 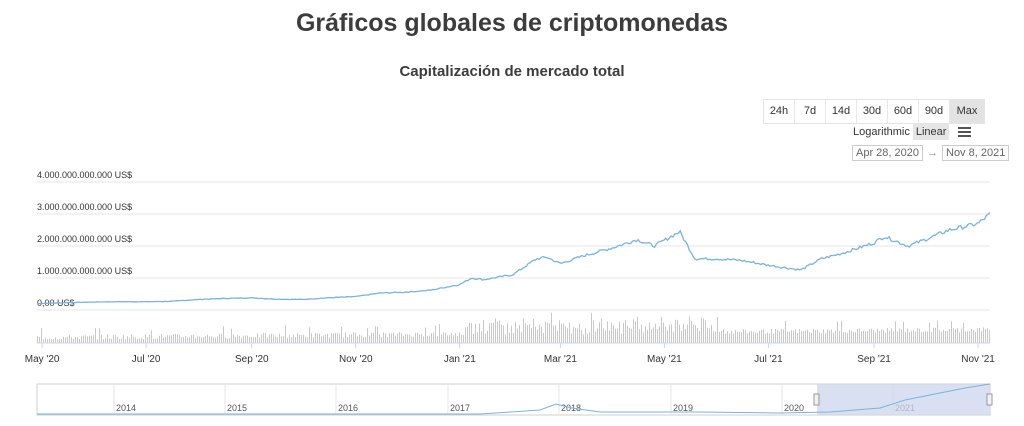 I want to click on range-button-30d: 30d, so click(x=872, y=111).